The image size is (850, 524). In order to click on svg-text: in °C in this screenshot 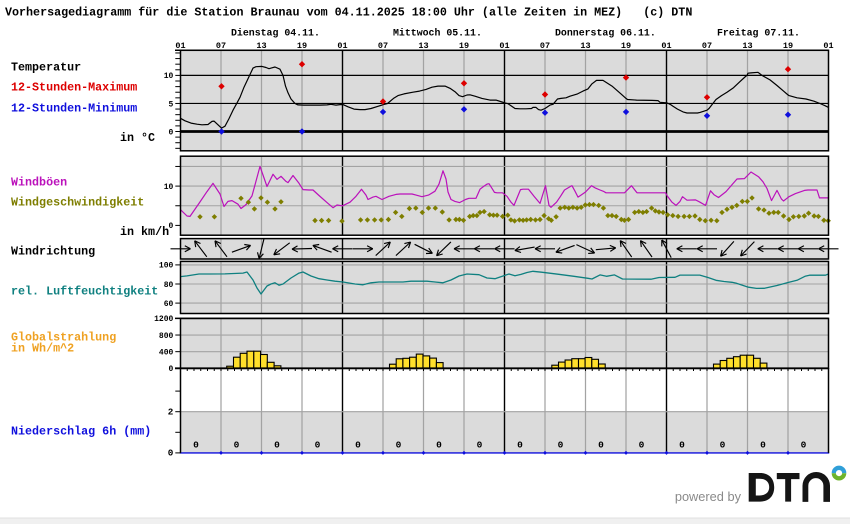, I will do `click(137, 138)`.